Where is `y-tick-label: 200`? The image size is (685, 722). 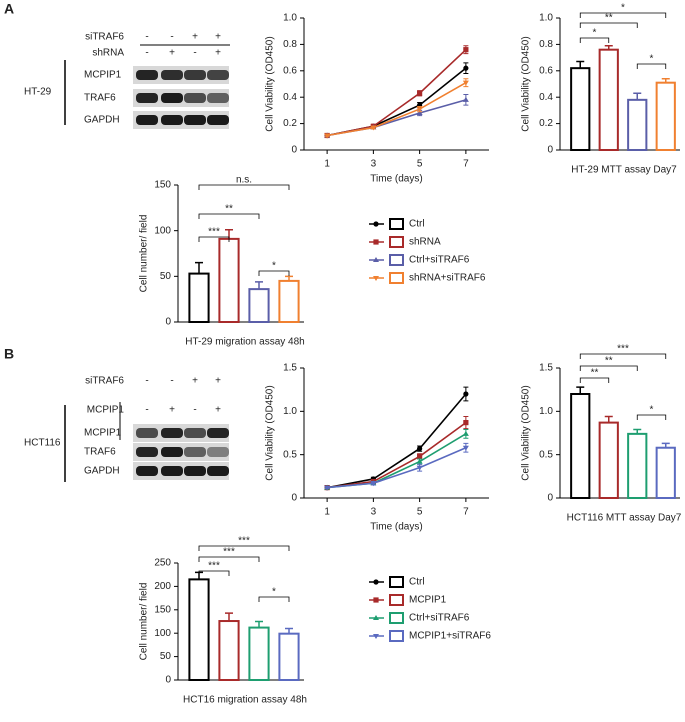
y-tick-label: 200 is located at coordinates (162, 586).